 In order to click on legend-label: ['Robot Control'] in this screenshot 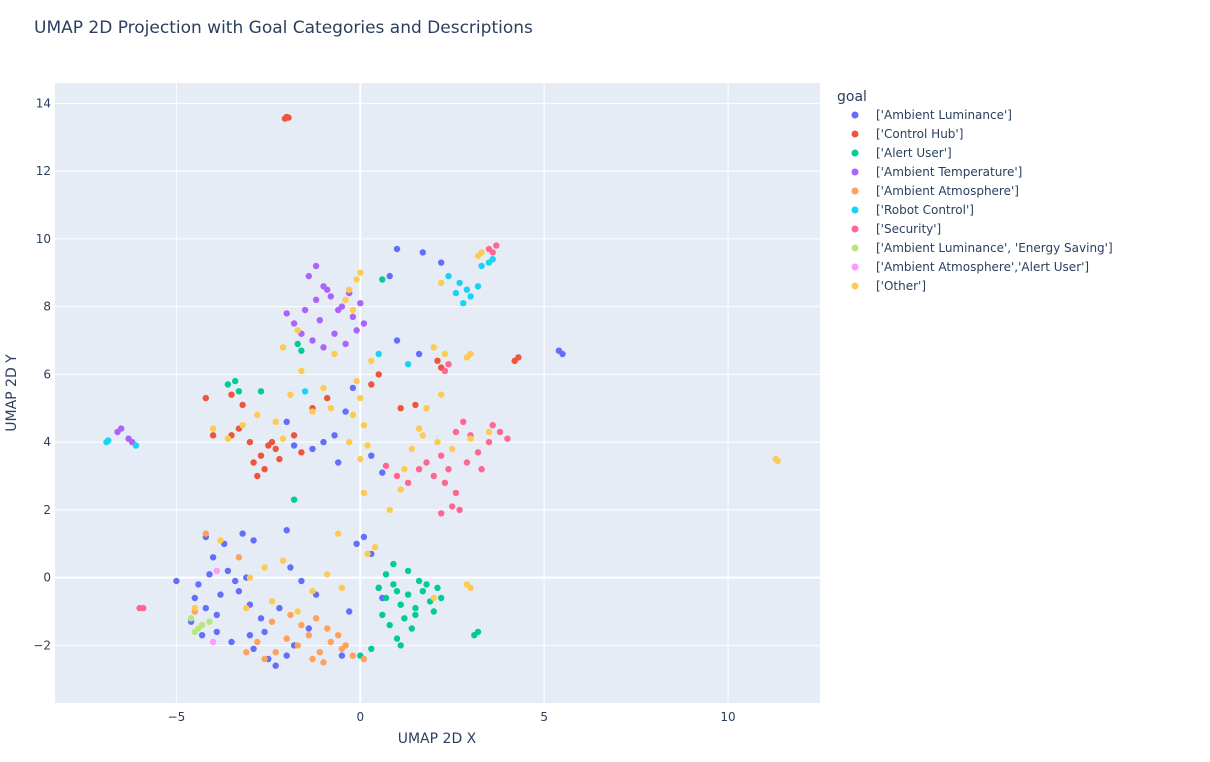, I will do `click(925, 210)`.